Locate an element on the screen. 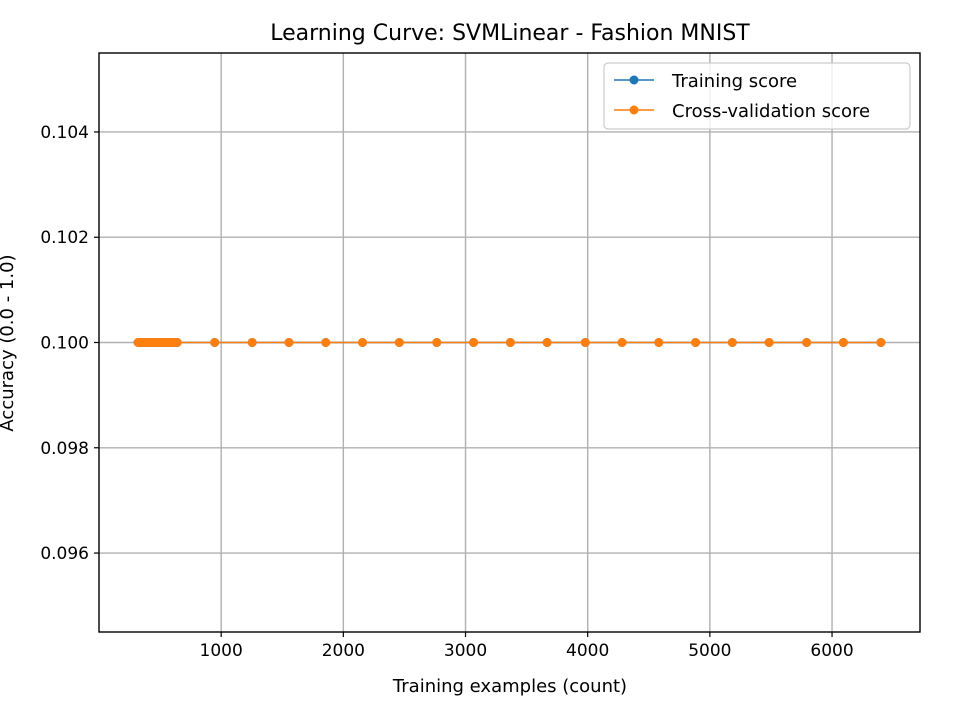  series-cross-validation-score is located at coordinates (509, 342).